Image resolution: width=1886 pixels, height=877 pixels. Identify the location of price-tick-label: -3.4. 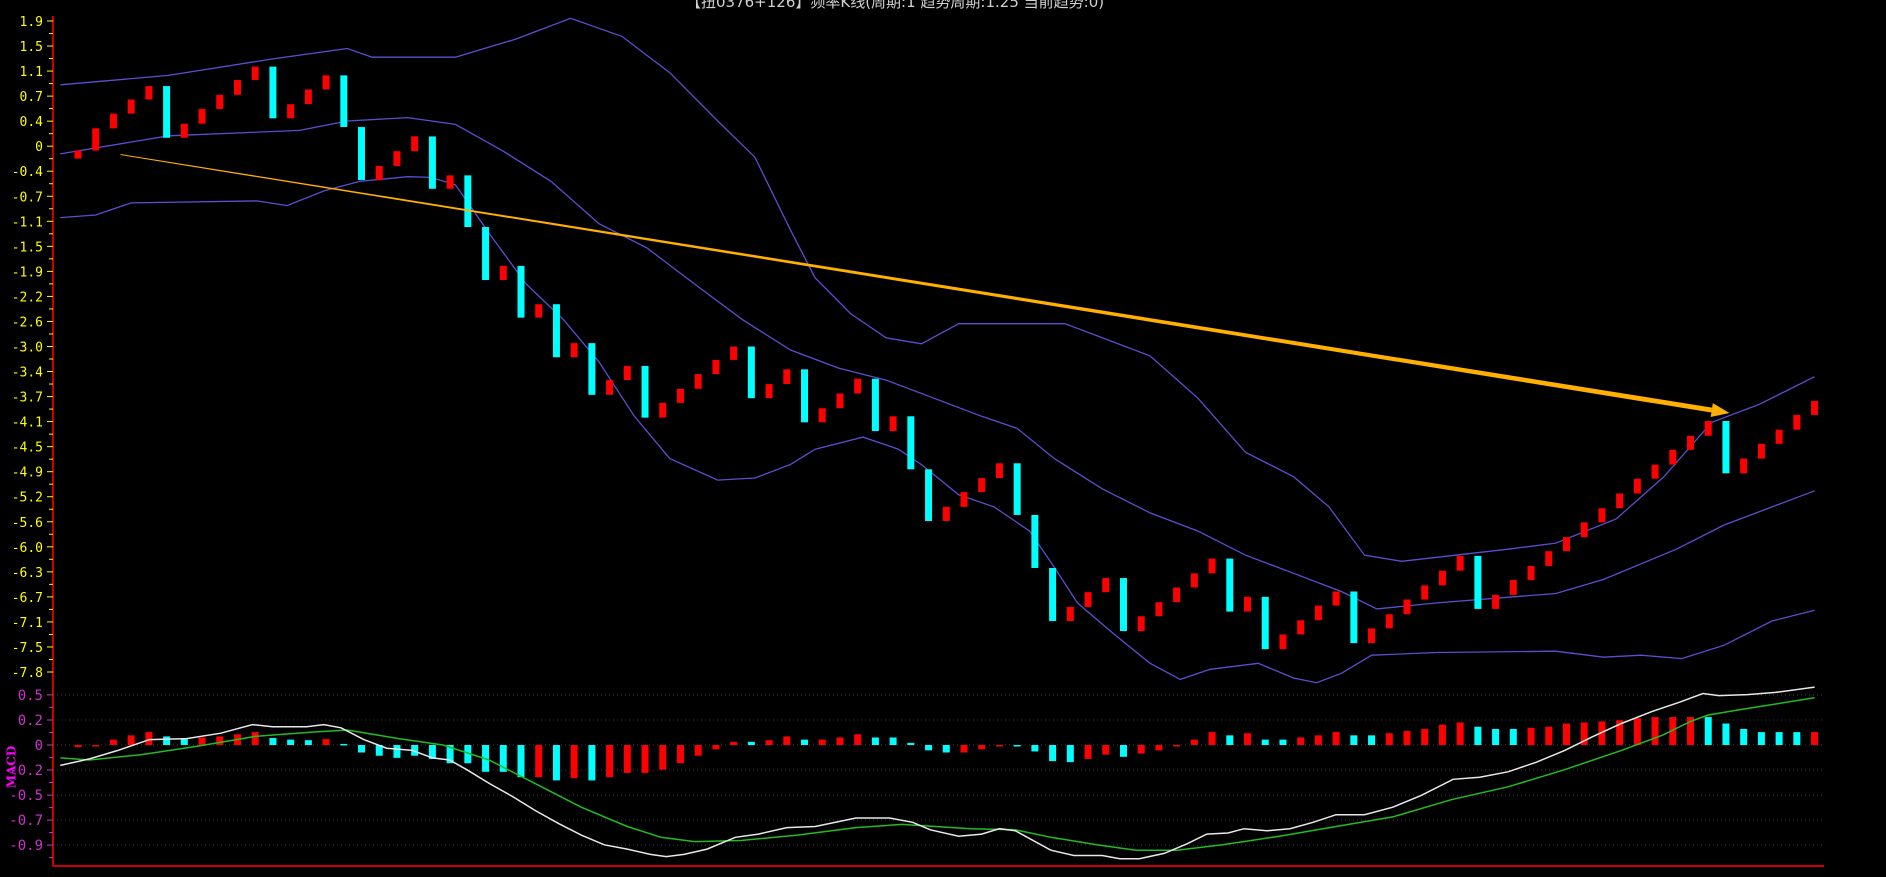
(27, 373).